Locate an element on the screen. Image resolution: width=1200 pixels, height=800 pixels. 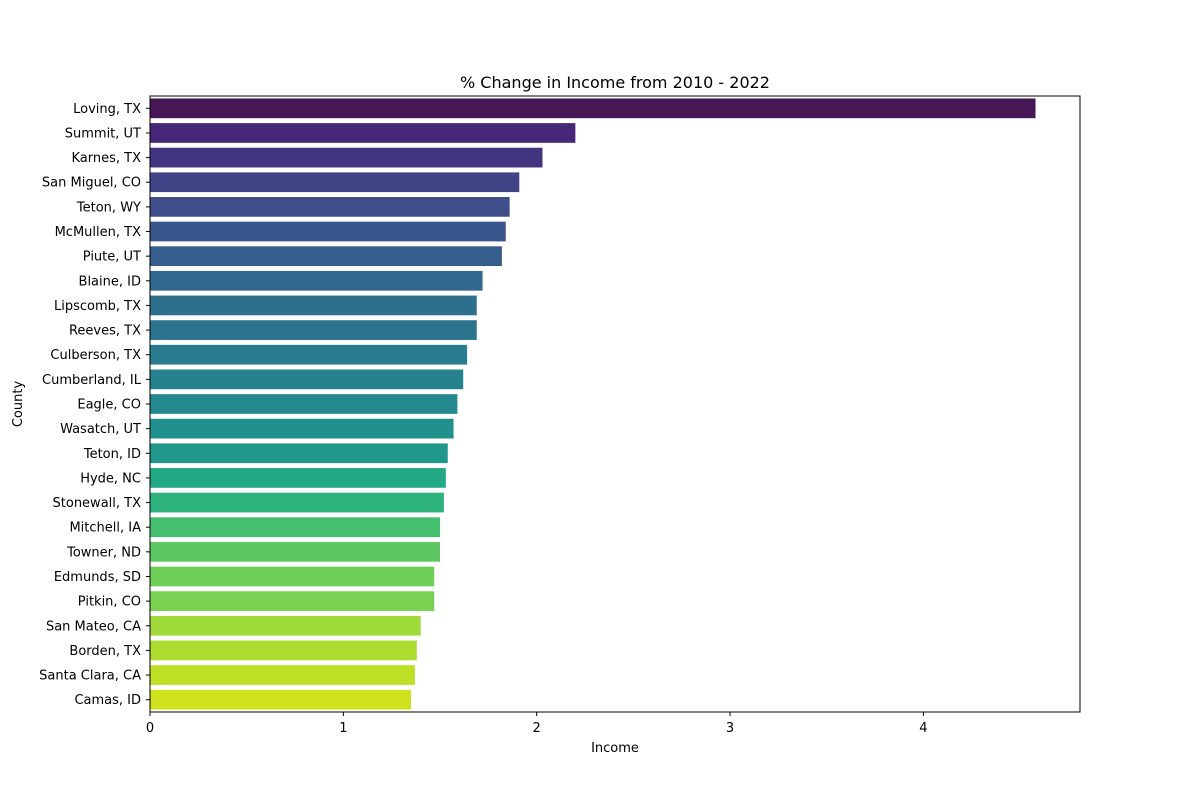
y-tick-label: Culberson, TX is located at coordinates (95, 355).